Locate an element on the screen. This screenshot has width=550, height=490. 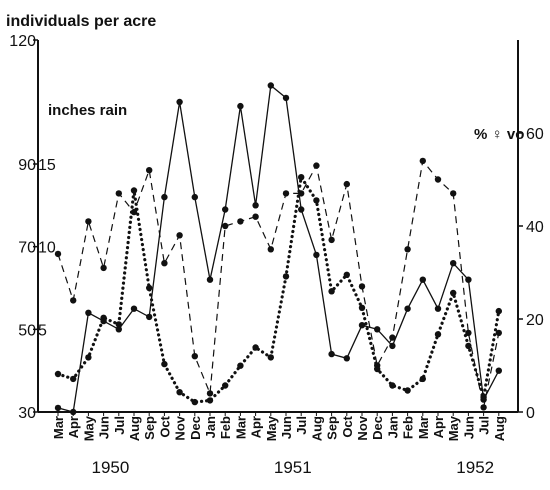
tick-label: 50 is located at coordinates (27, 330).